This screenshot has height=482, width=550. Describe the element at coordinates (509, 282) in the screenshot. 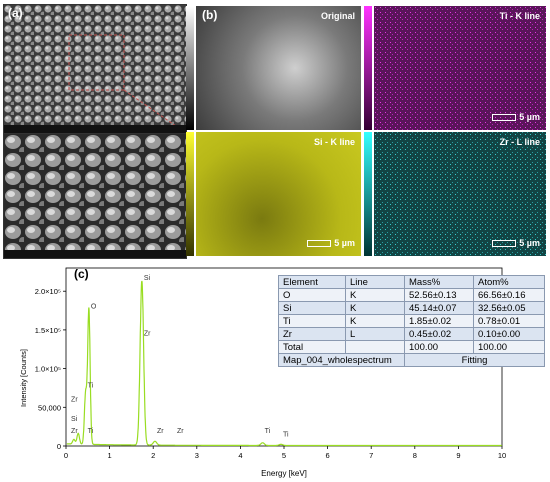

I see `header-cell: Atom%` at that location.